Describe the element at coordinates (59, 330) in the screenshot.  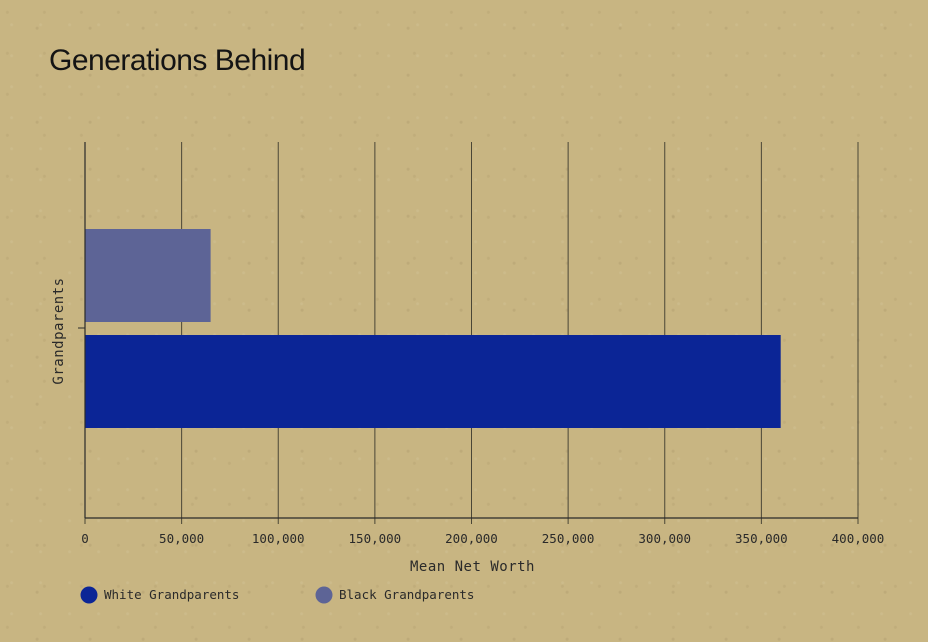
I see `y-axis-title: Grandparents` at that location.